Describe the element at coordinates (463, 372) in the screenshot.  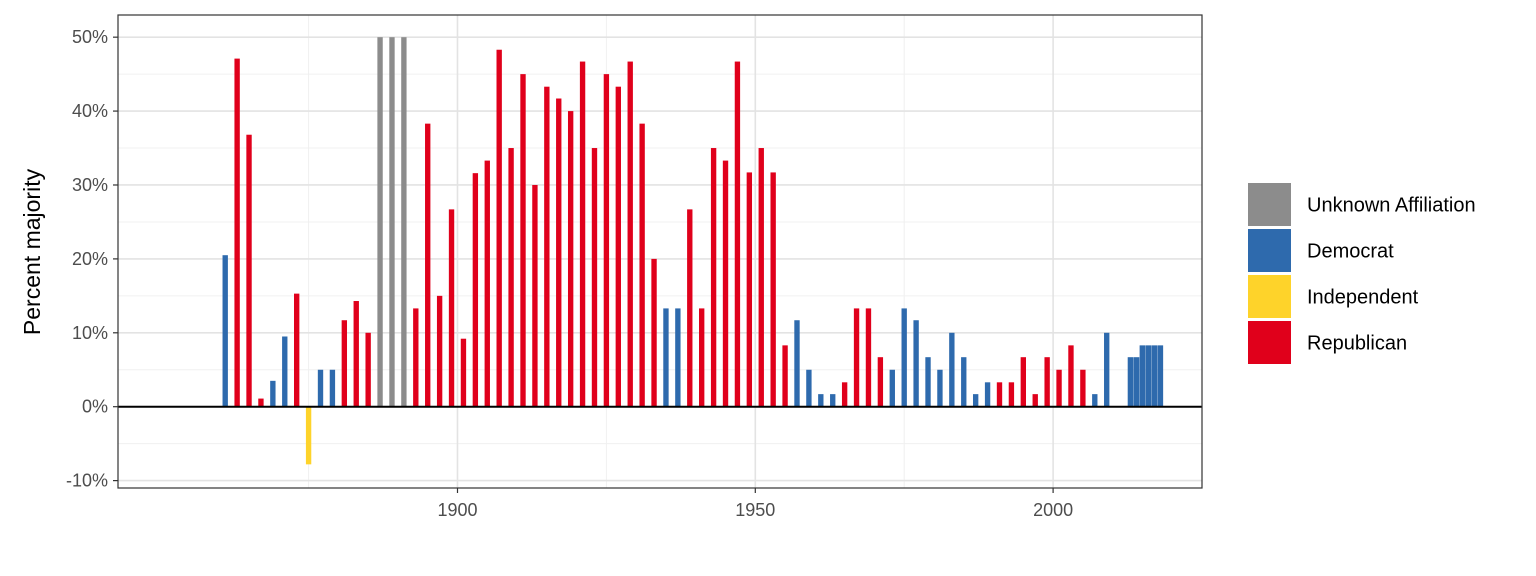
I see `bar-1901` at that location.